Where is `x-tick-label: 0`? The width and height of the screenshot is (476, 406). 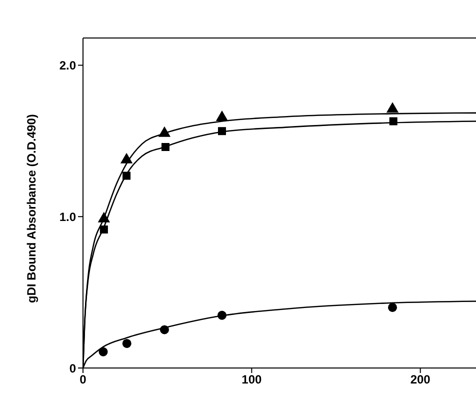
x-tick-label: 0 is located at coordinates (83, 379).